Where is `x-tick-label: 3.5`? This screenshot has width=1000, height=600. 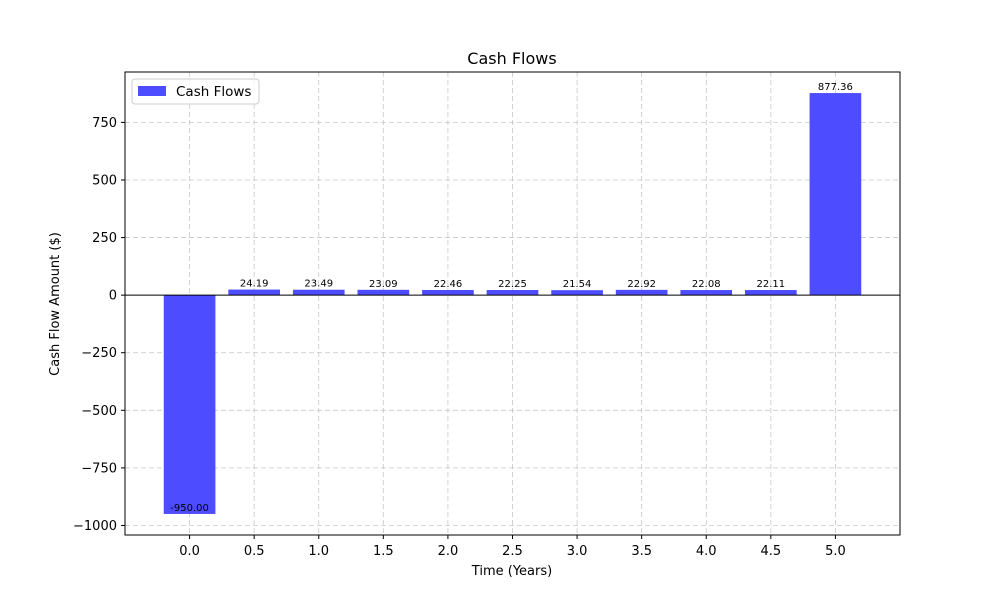
x-tick-label: 3.5 is located at coordinates (641, 551).